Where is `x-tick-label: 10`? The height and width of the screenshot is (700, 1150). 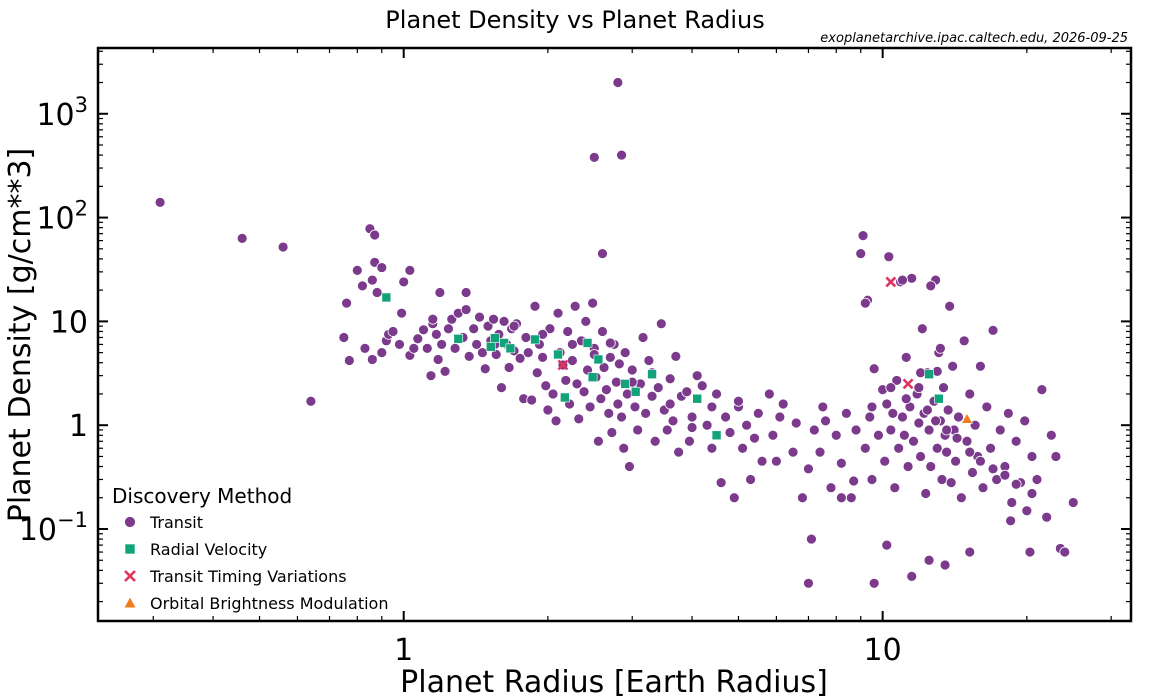
x-tick-label: 10 is located at coordinates (883, 650).